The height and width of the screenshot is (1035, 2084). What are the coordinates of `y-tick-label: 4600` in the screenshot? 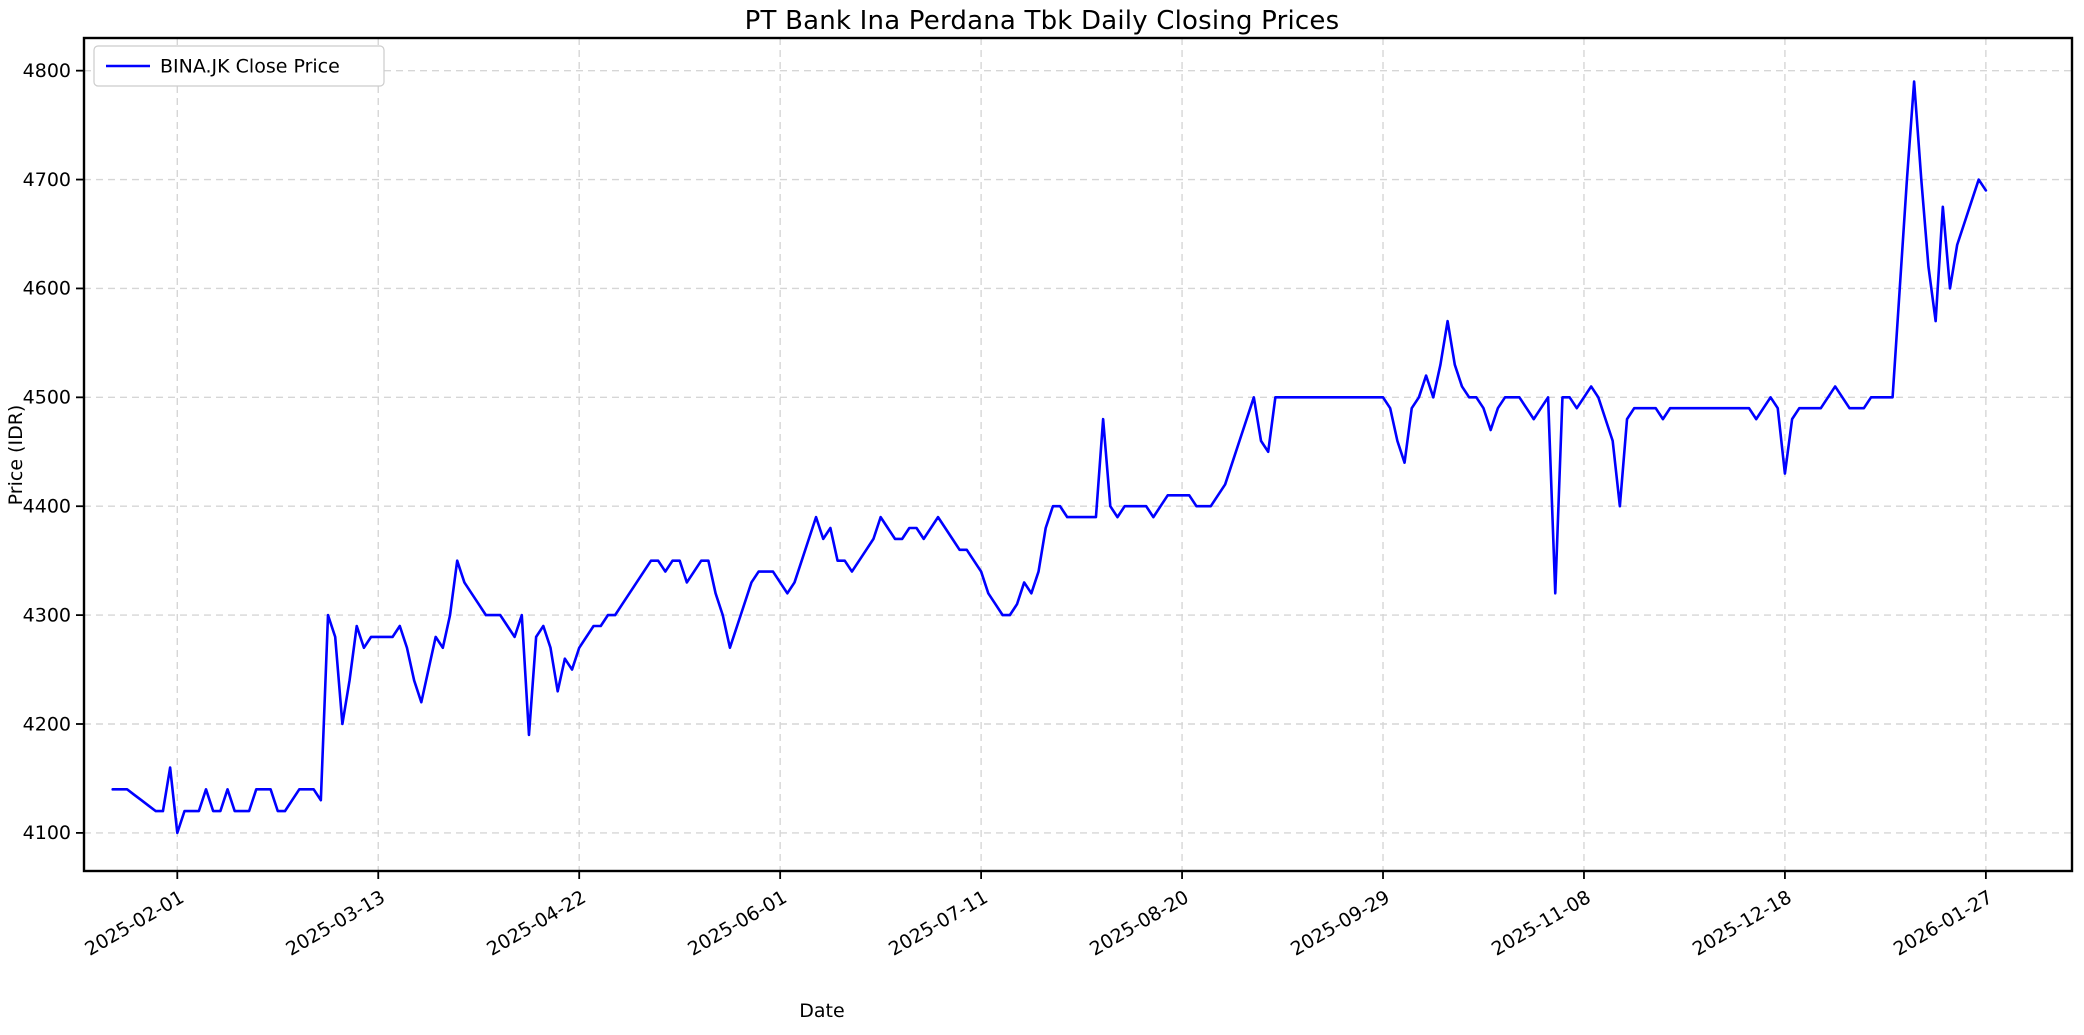 It's located at (47, 289).